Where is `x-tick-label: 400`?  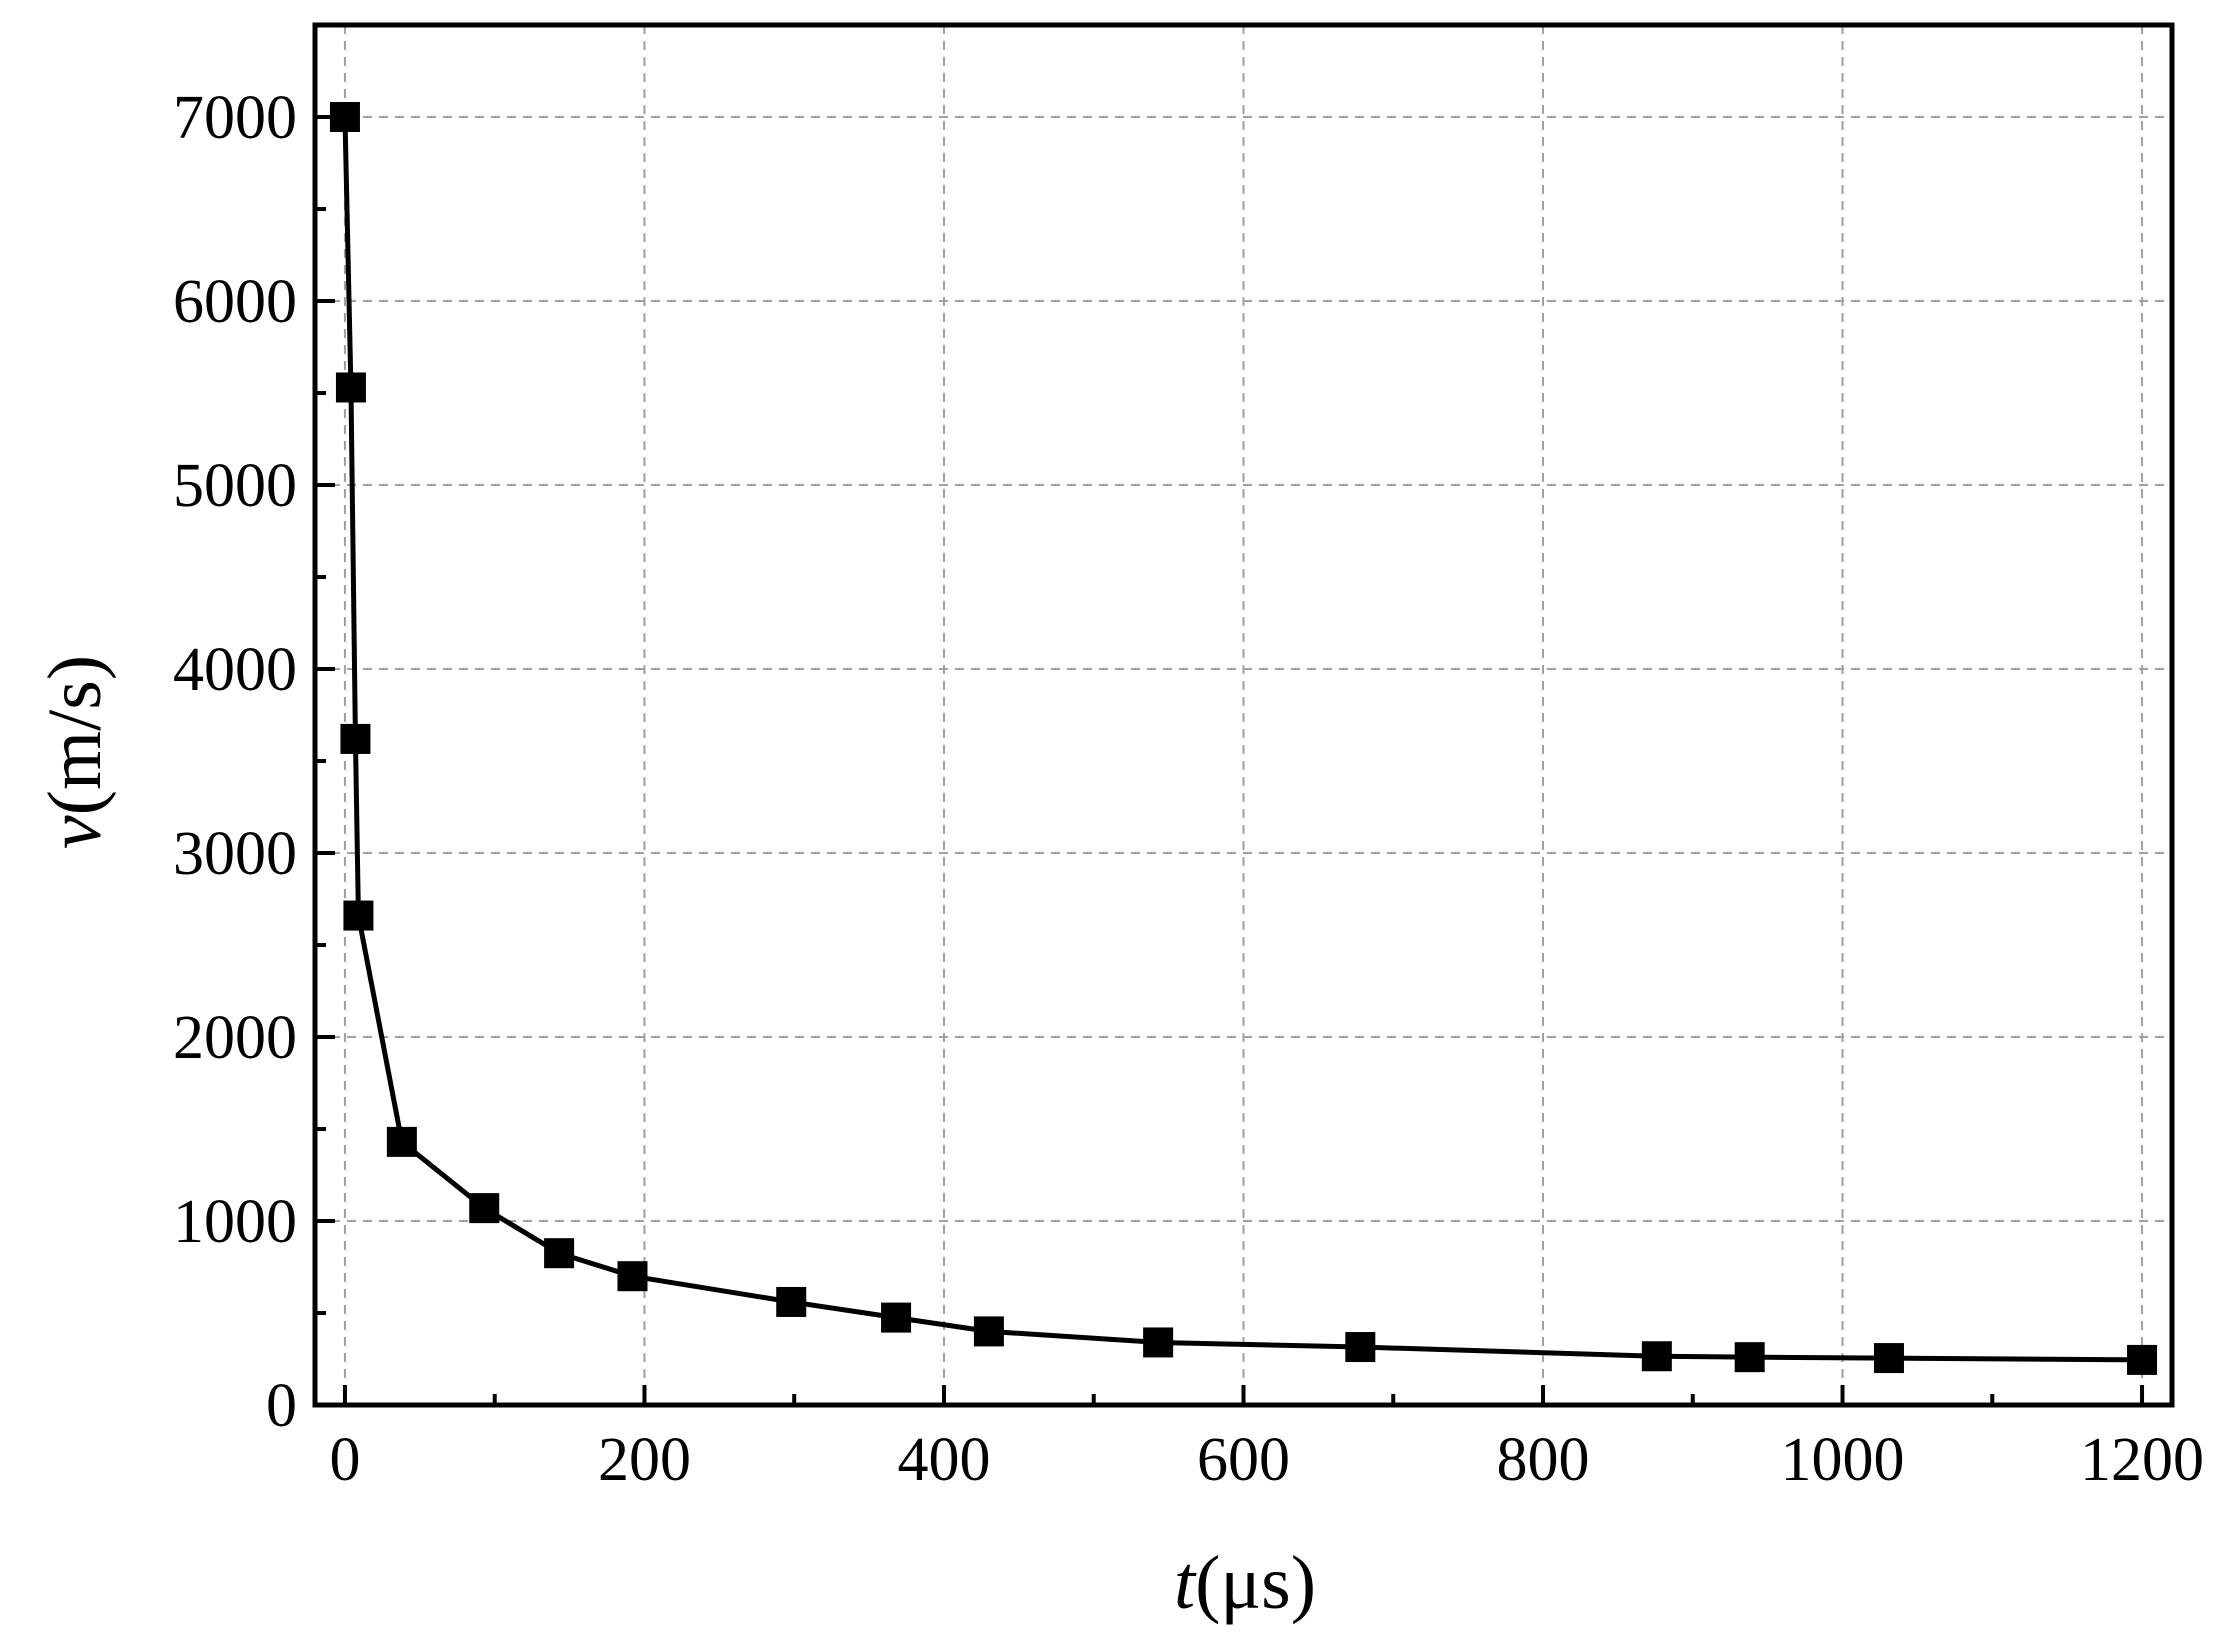 x-tick-label: 400 is located at coordinates (943, 1460).